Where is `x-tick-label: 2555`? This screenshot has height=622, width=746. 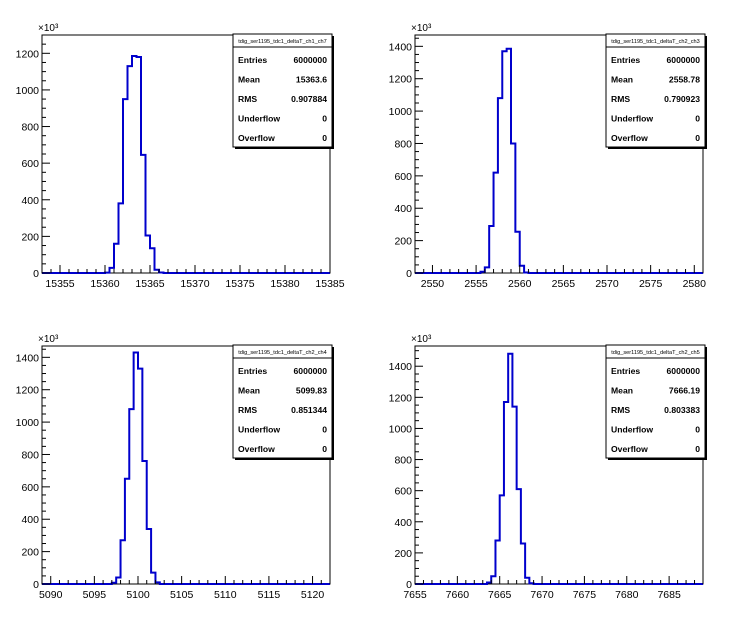 x-tick-label: 2555 is located at coordinates (476, 284).